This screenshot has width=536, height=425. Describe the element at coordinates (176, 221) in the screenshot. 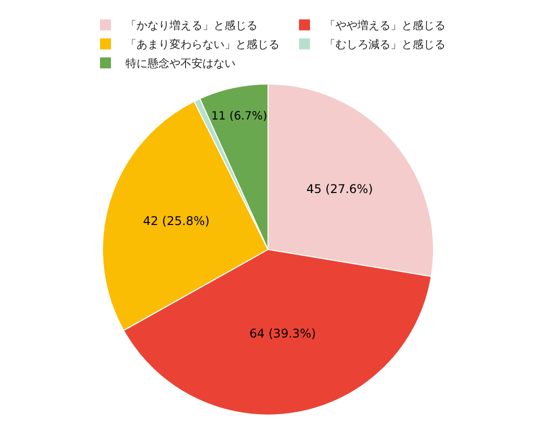

I see `data-label: 42 (25.8%)` at that location.